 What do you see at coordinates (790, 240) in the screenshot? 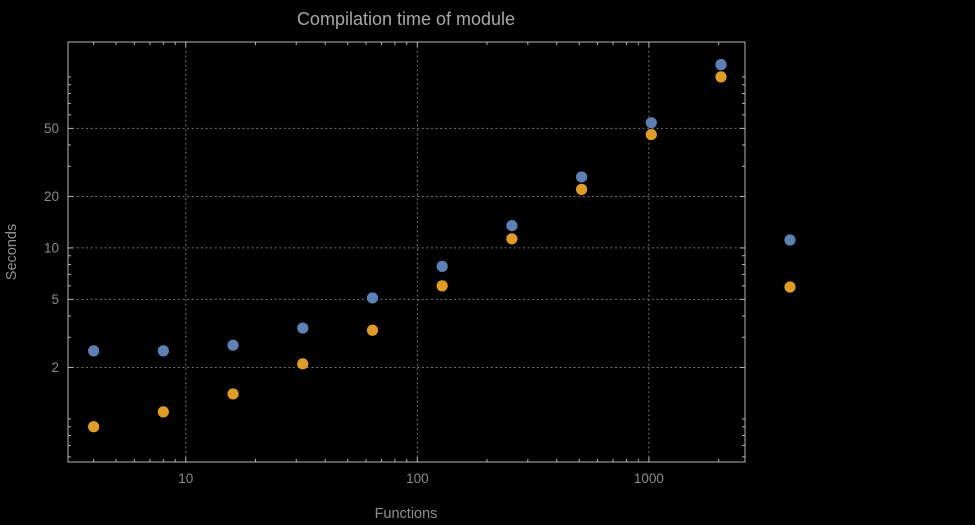
I see `legend-marker-series-blue` at bounding box center [790, 240].